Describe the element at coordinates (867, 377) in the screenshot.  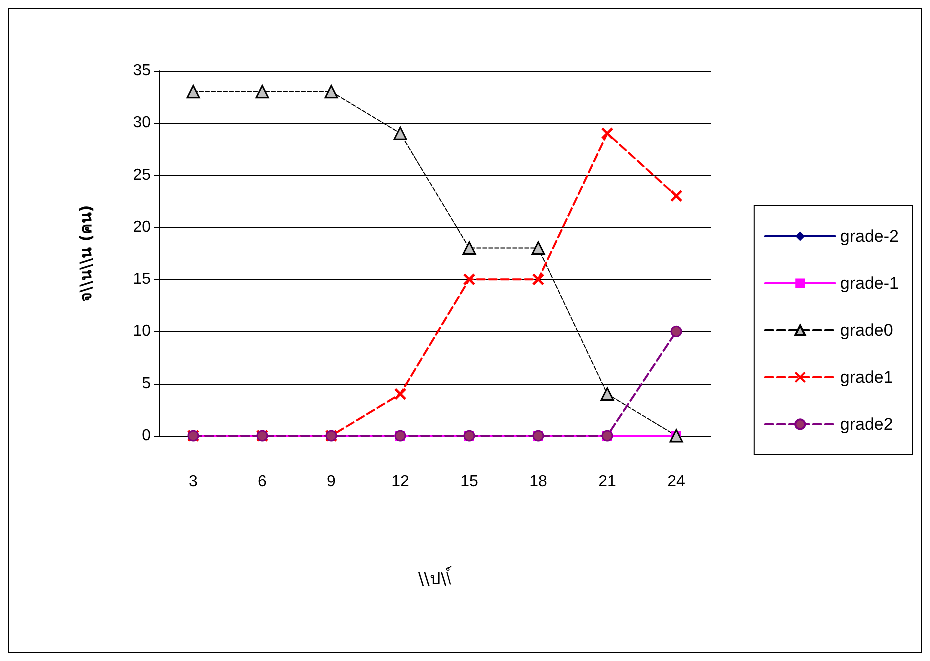
I see `legend-label: grade1` at that location.